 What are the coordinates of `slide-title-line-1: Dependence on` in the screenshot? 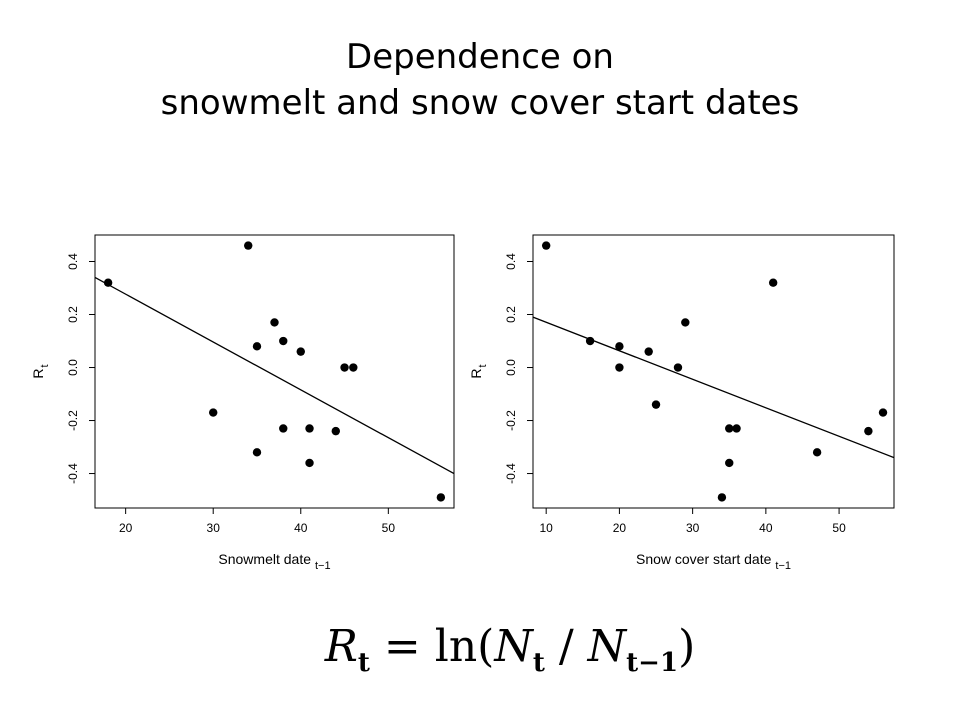 It's located at (480, 57).